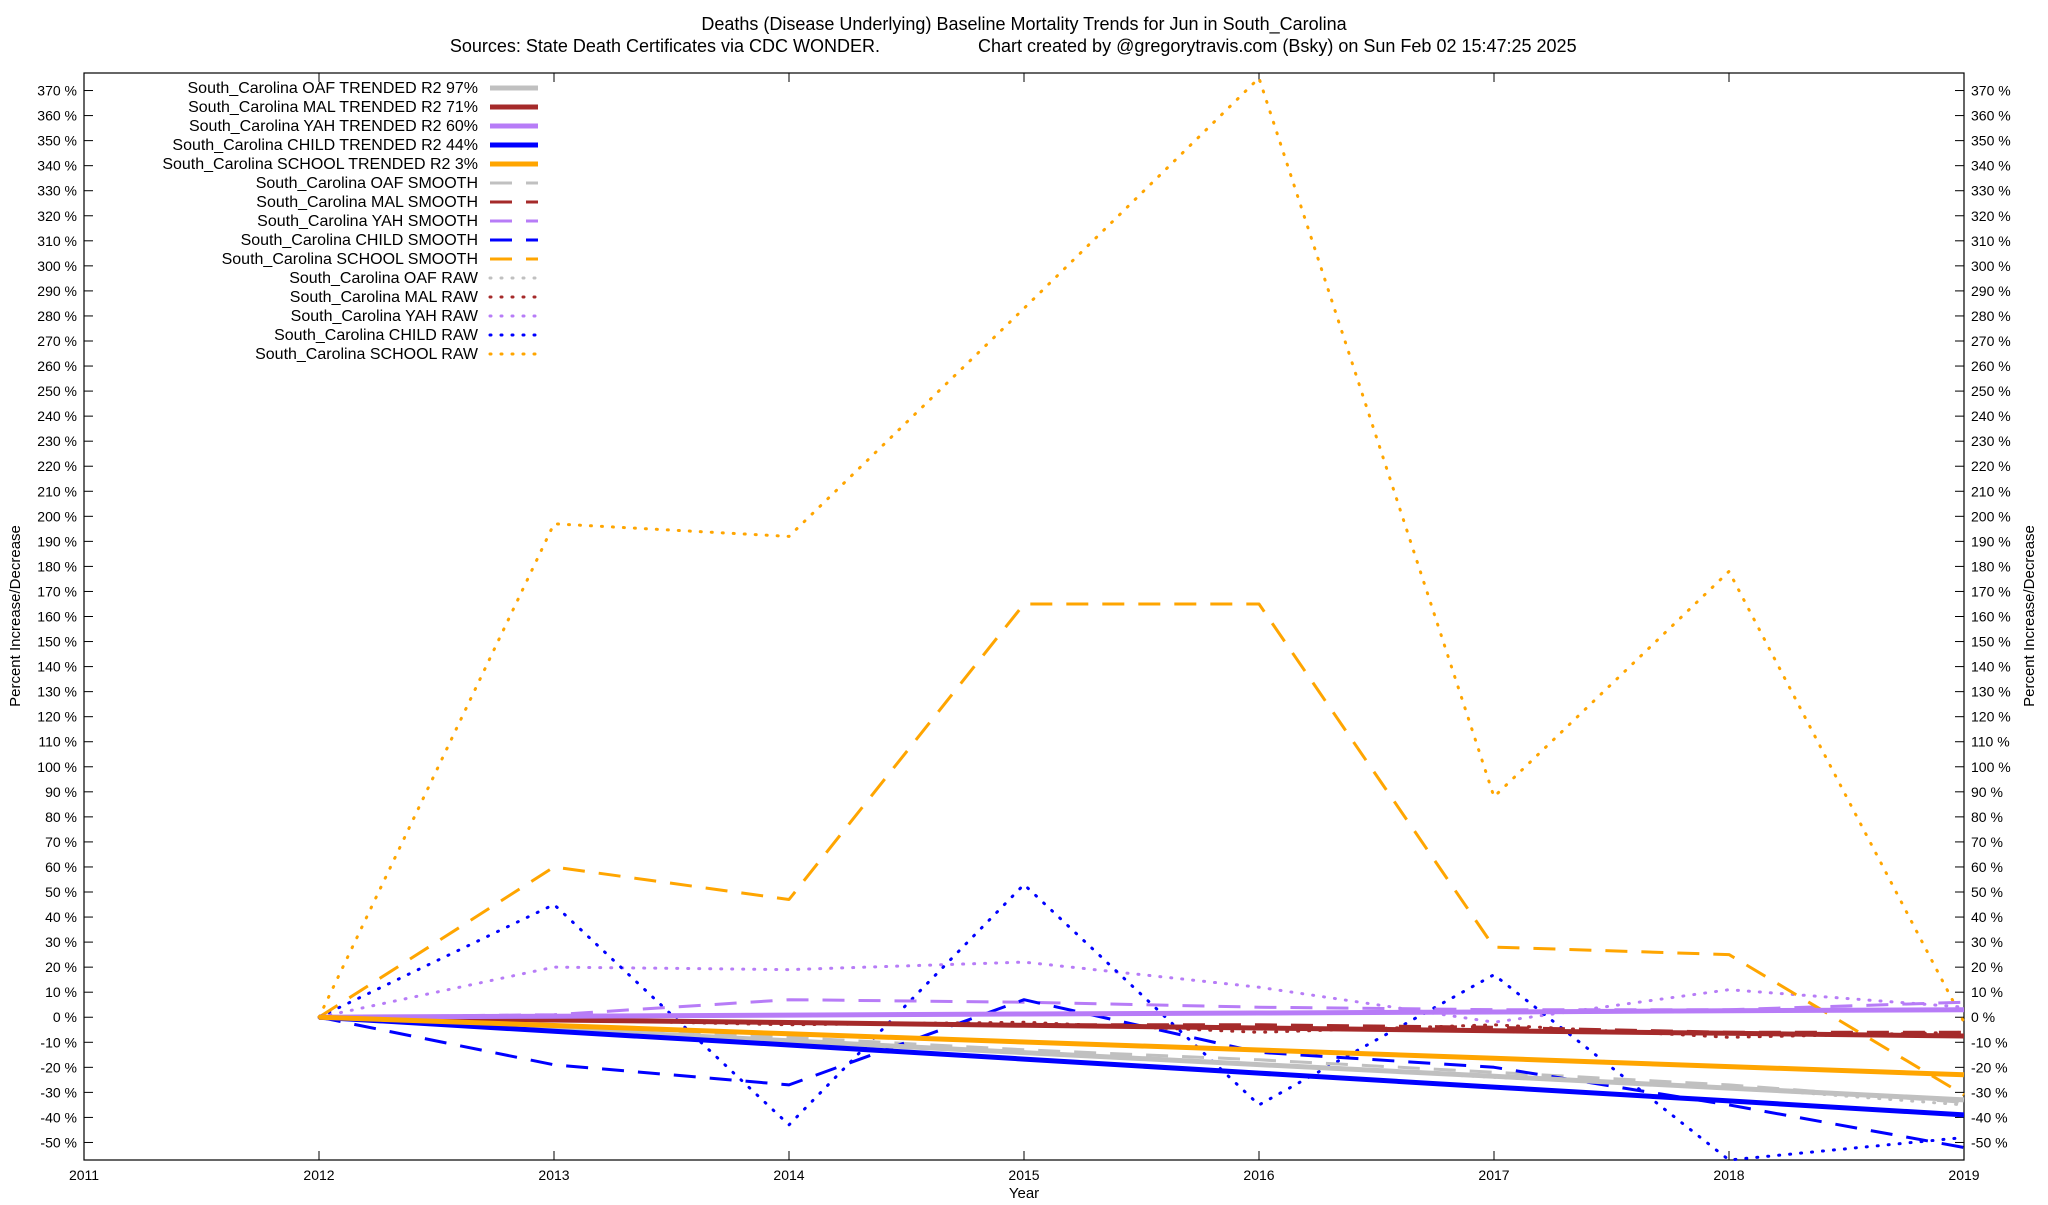 Image resolution: width=2048 pixels, height=1205 pixels. What do you see at coordinates (1991, 391) in the screenshot?
I see `y-tick-label-right: 250 %` at bounding box center [1991, 391].